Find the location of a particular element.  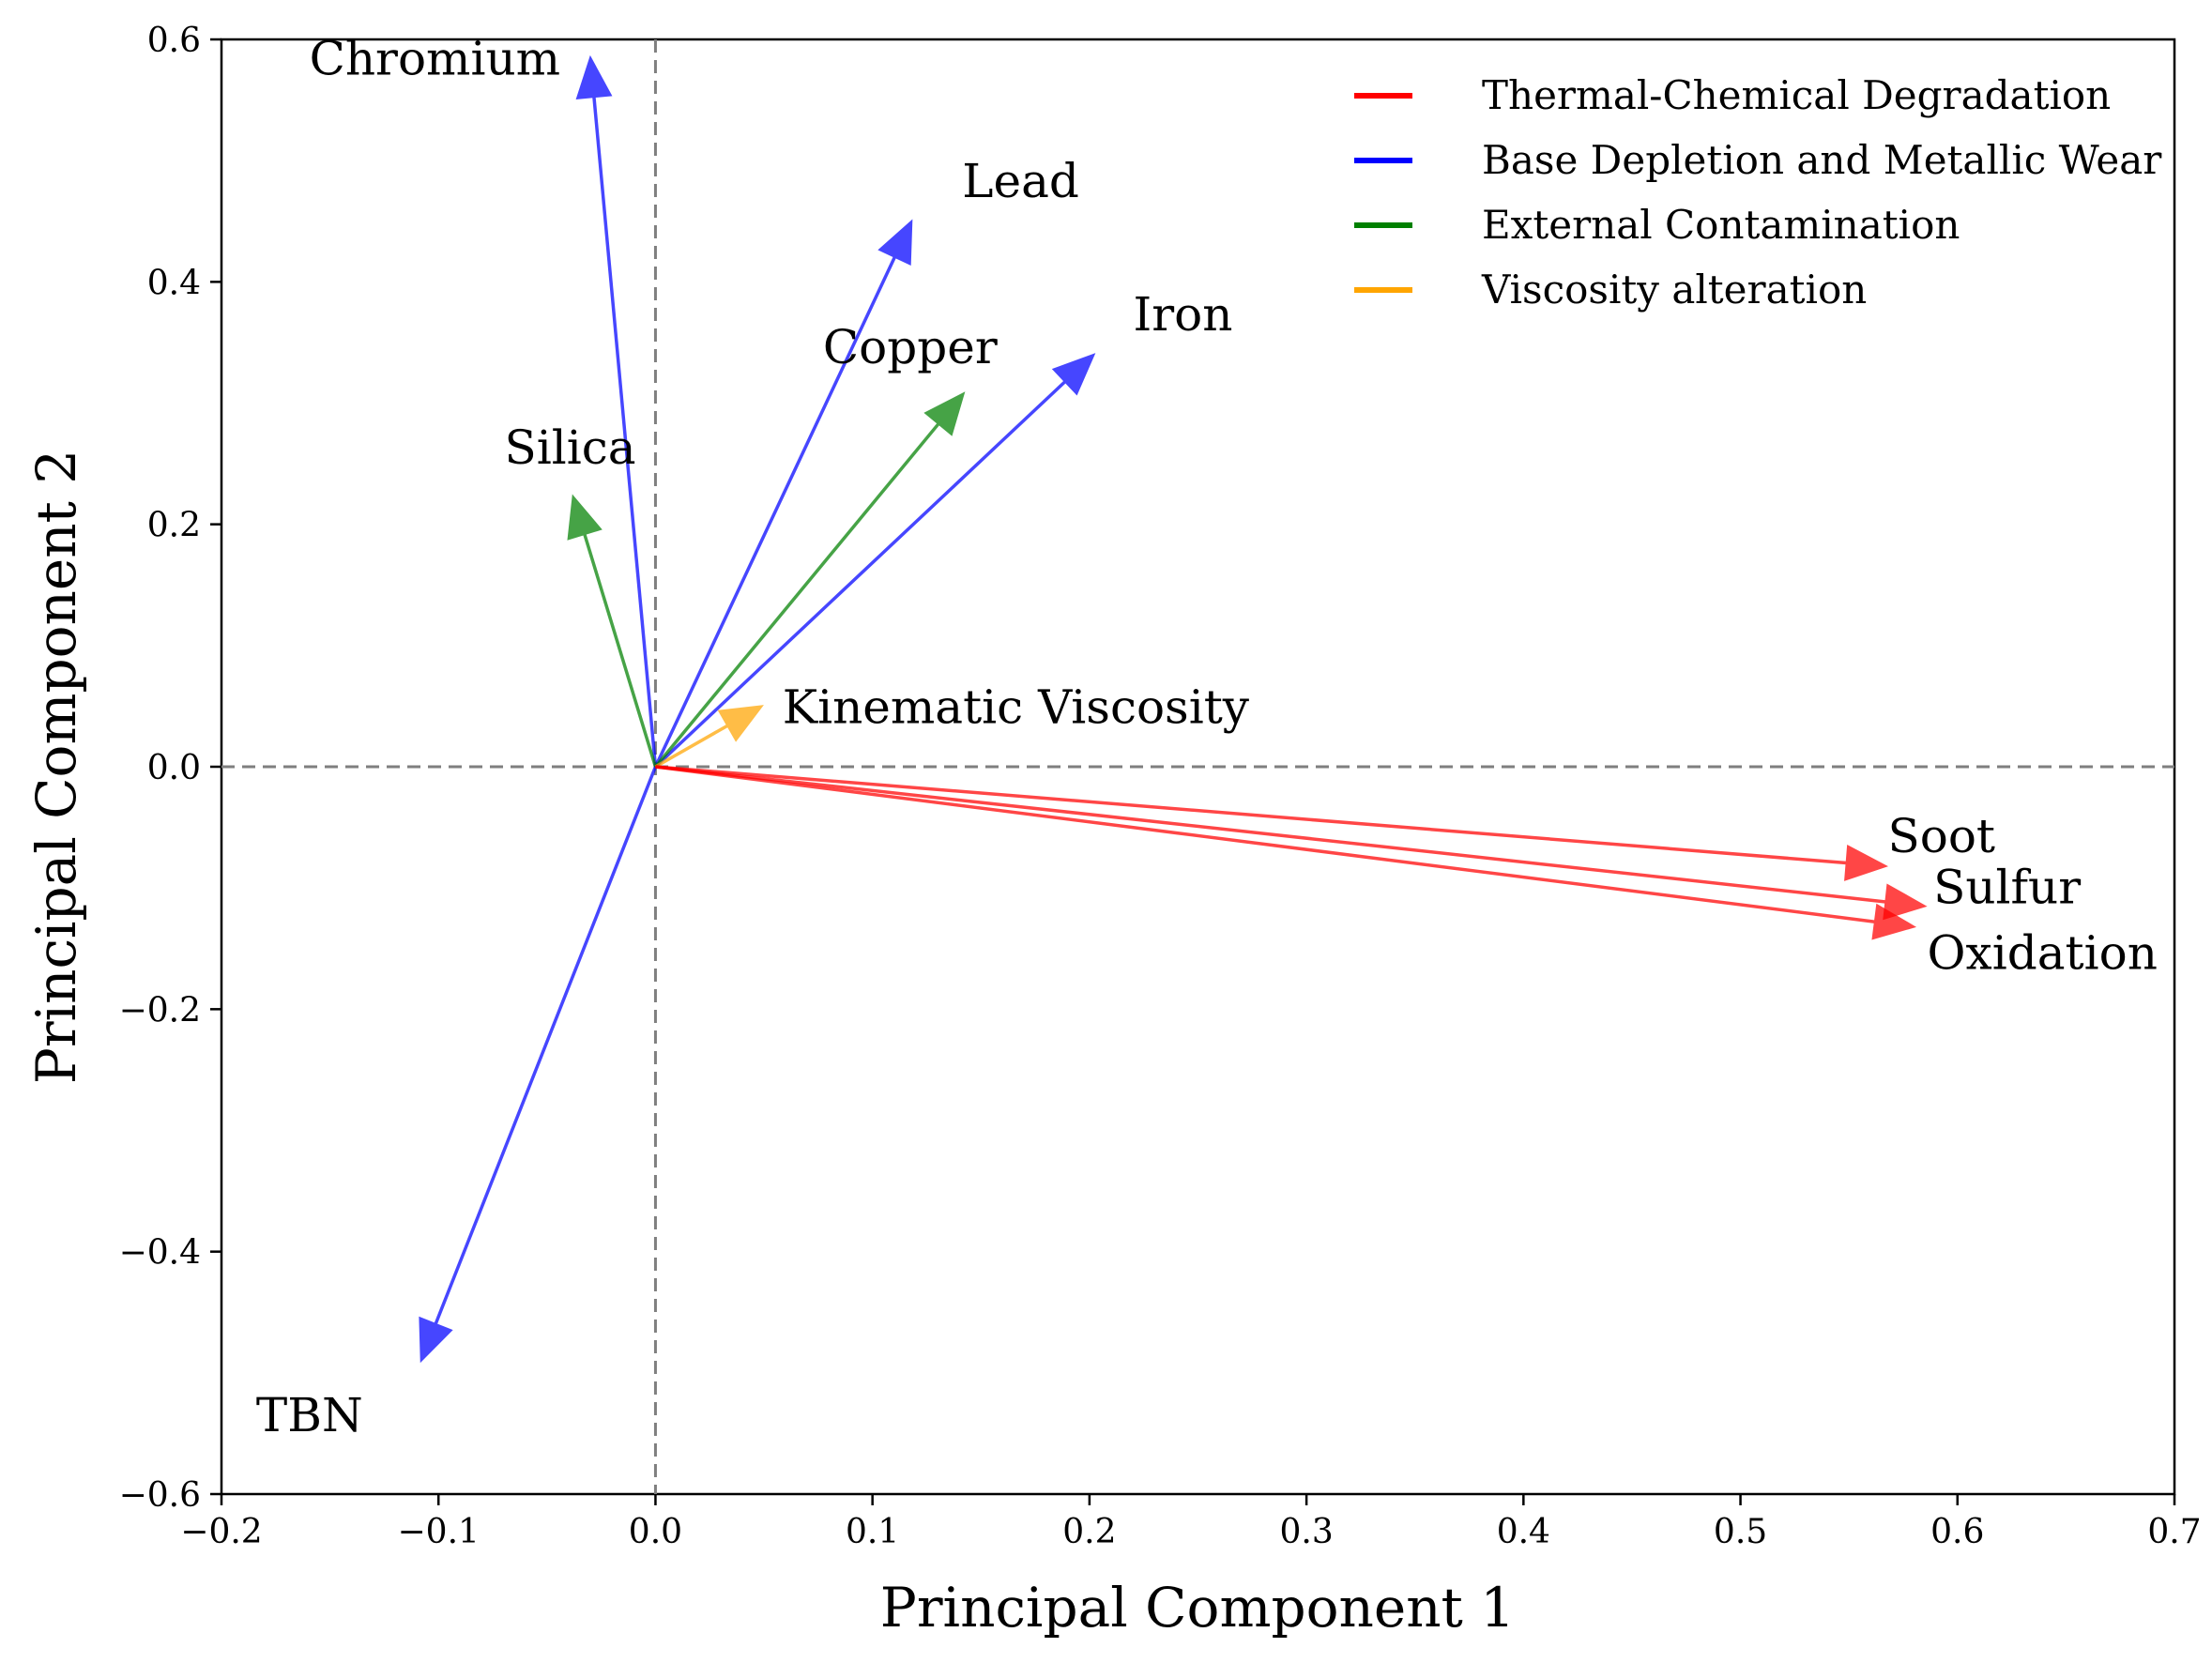

vector-head-tbn is located at coordinates (436, 1340).